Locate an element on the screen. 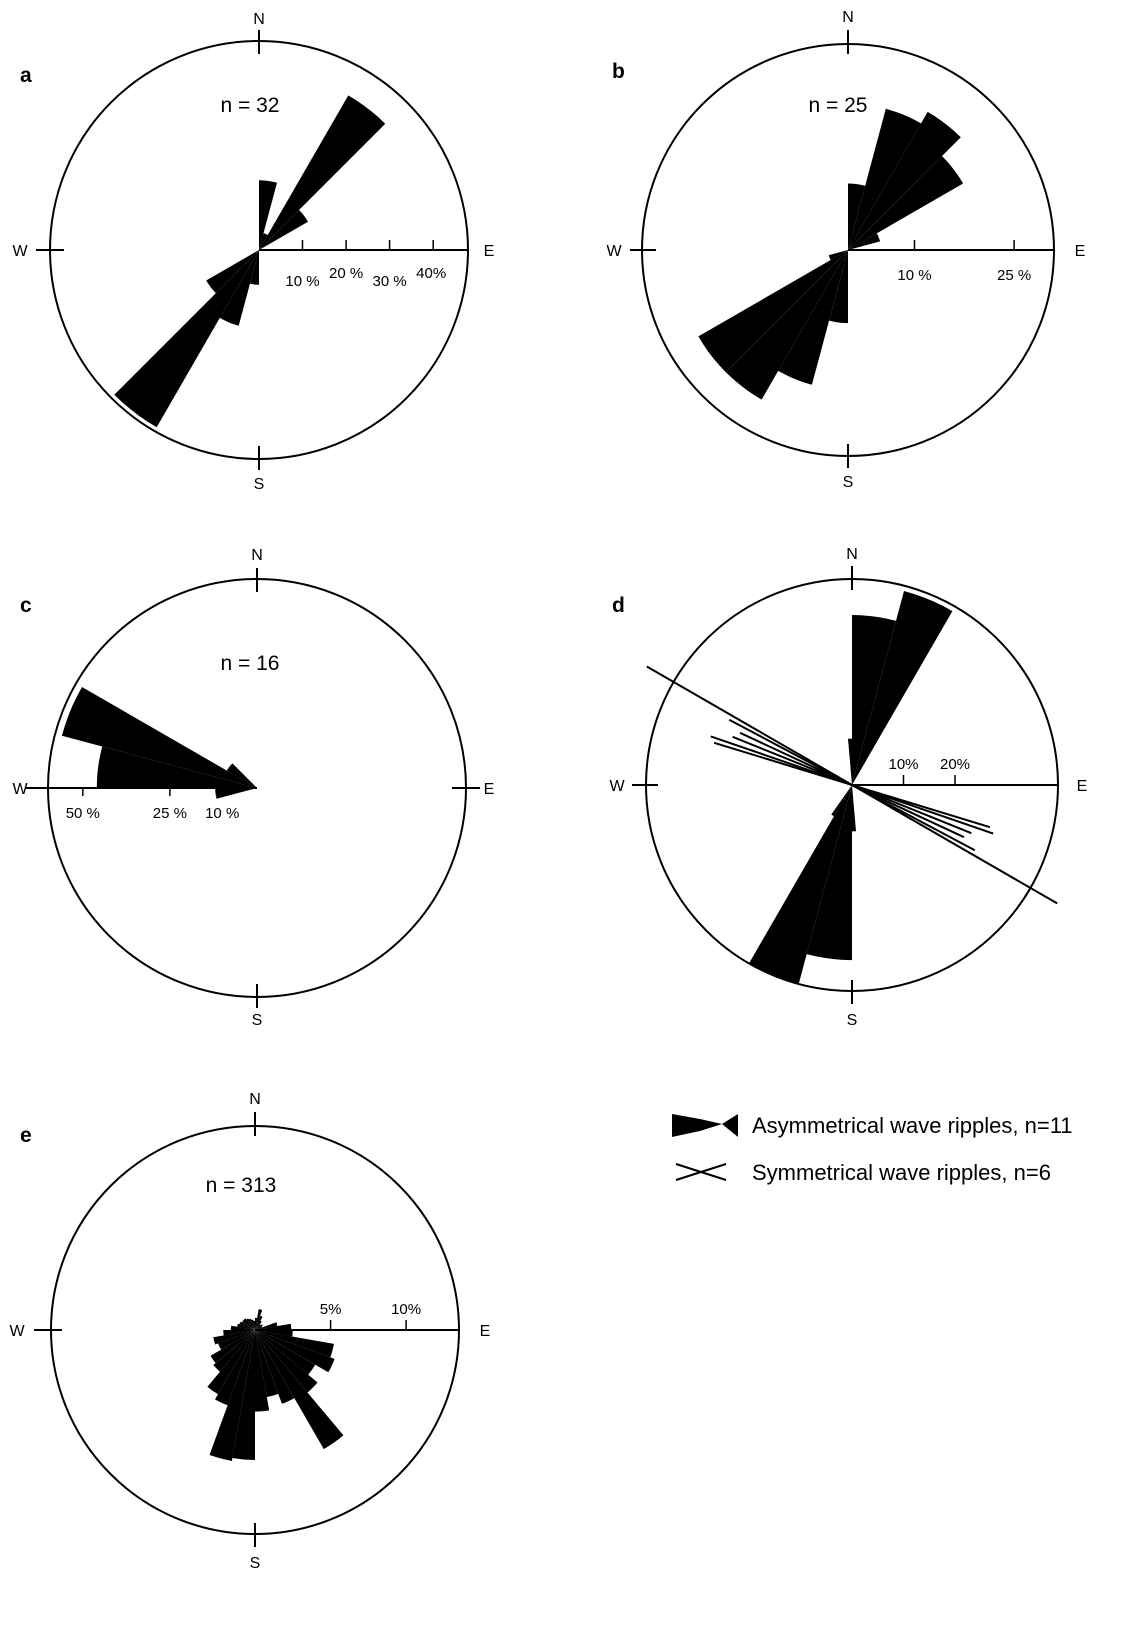  scale-axis: 10 % 25 % is located at coordinates (951, 262).